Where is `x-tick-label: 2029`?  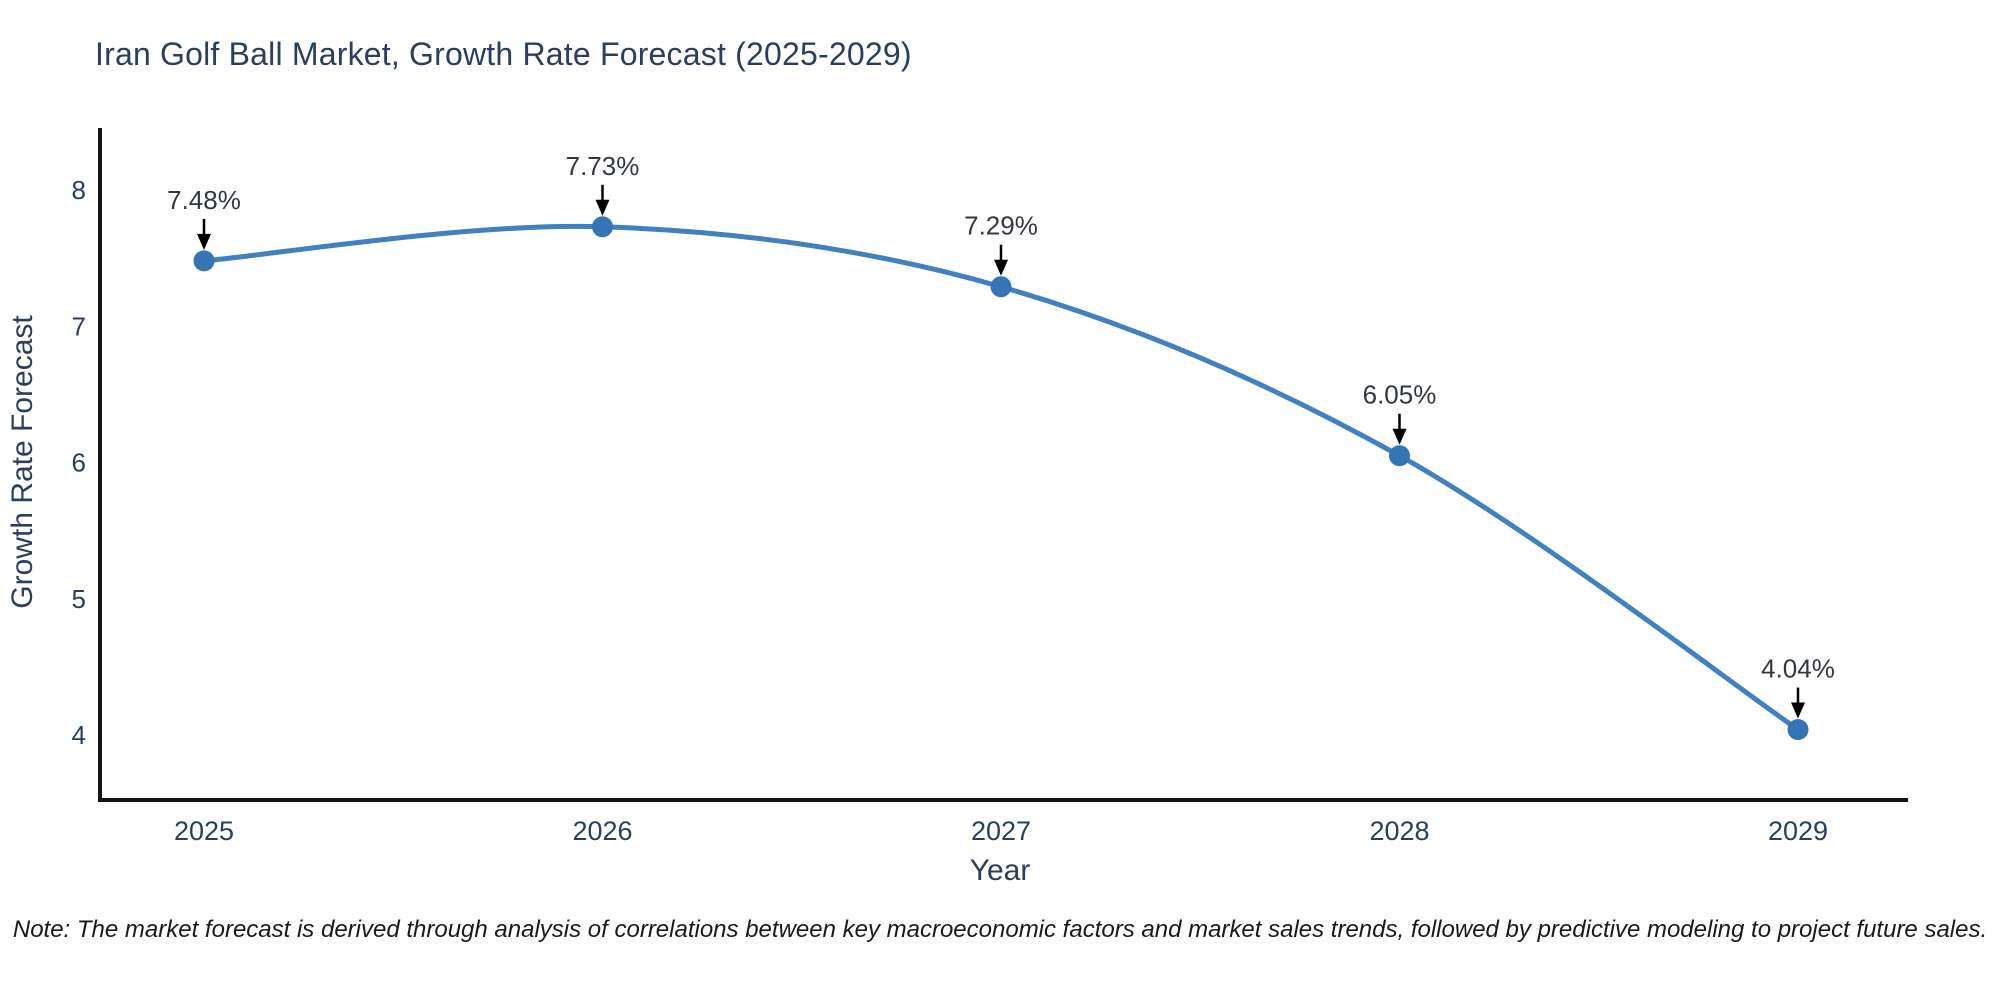
x-tick-label: 2029 is located at coordinates (1798, 831).